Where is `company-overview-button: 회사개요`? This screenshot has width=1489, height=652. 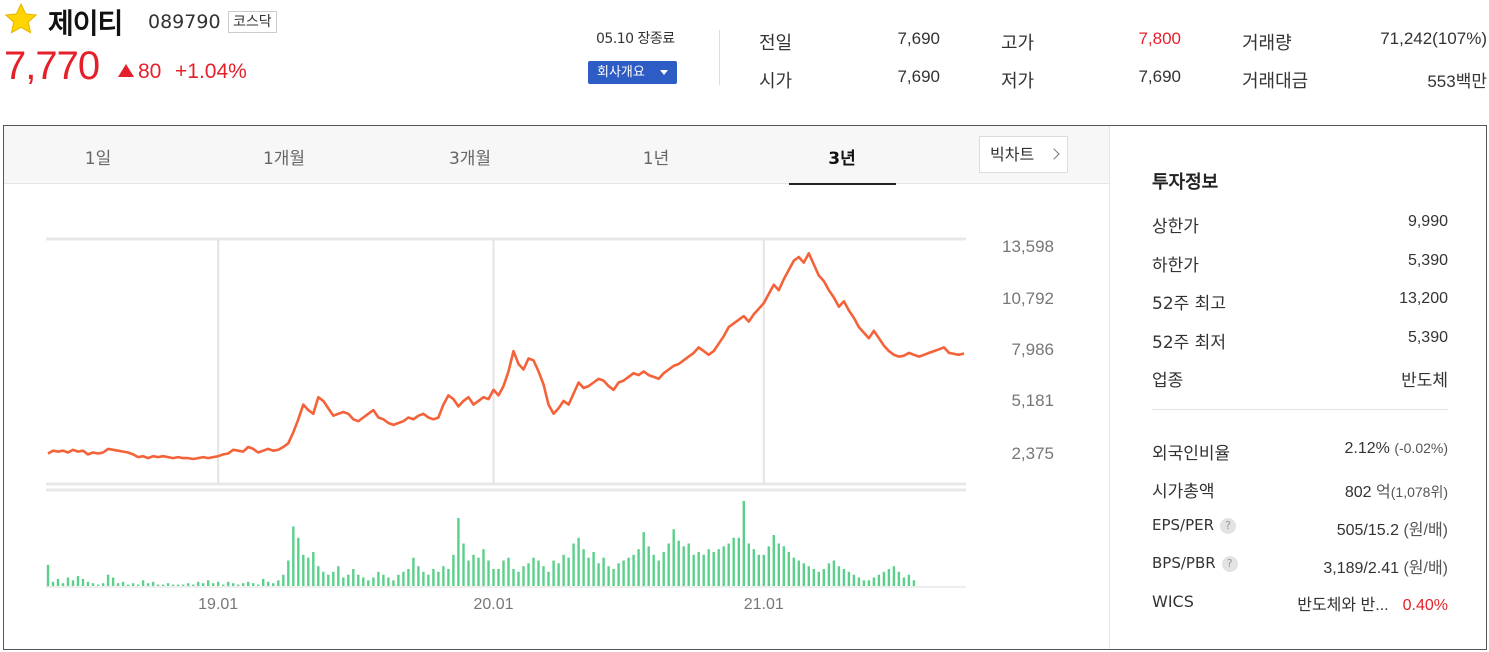
company-overview-button: 회사개요 is located at coordinates (632, 72).